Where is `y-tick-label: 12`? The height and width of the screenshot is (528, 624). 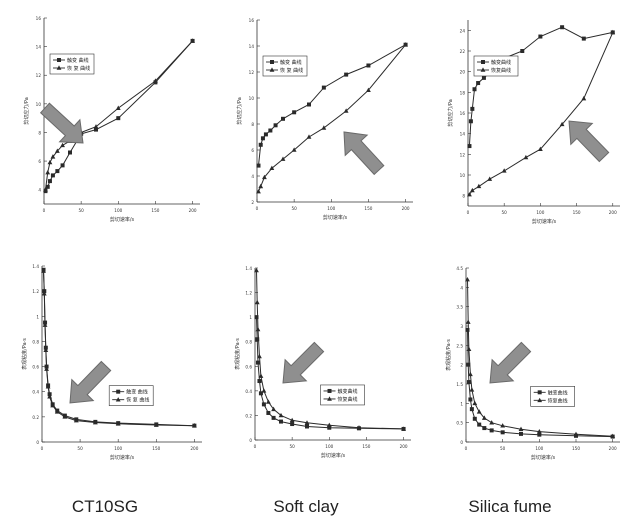 y-tick-label: 12 is located at coordinates (252, 72).